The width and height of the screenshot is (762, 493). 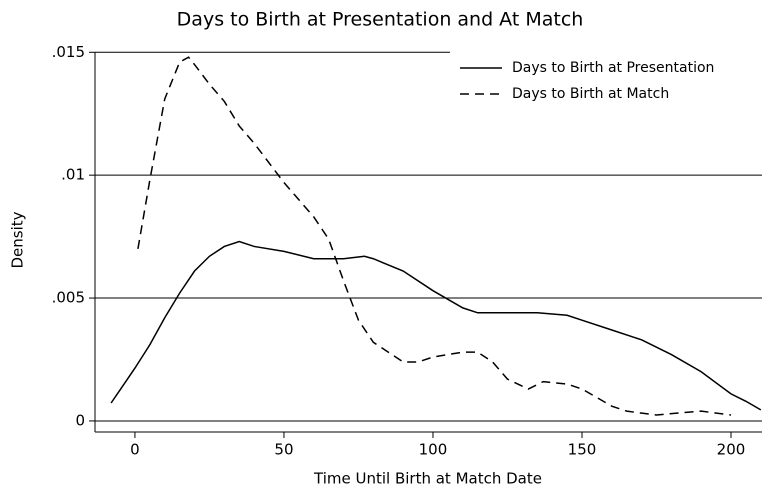 What do you see at coordinates (427, 479) in the screenshot?
I see `x-axis-label: Time Until Birth at Match Date` at bounding box center [427, 479].